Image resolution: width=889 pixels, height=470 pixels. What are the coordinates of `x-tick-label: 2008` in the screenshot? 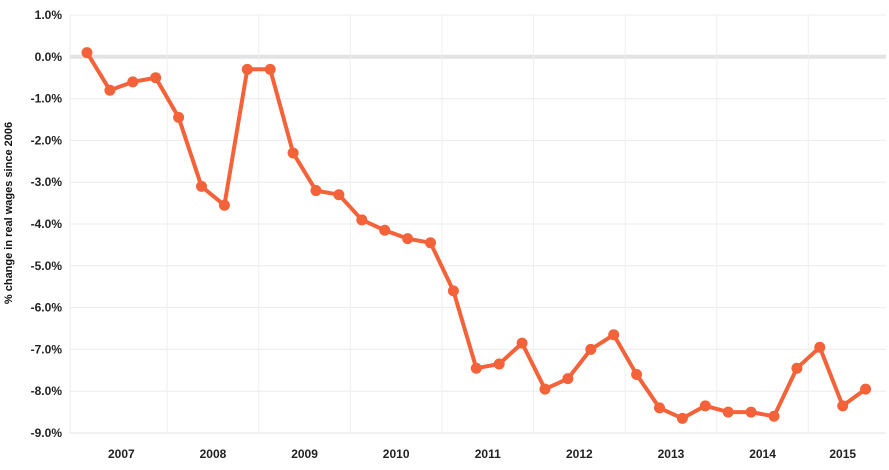 It's located at (213, 454).